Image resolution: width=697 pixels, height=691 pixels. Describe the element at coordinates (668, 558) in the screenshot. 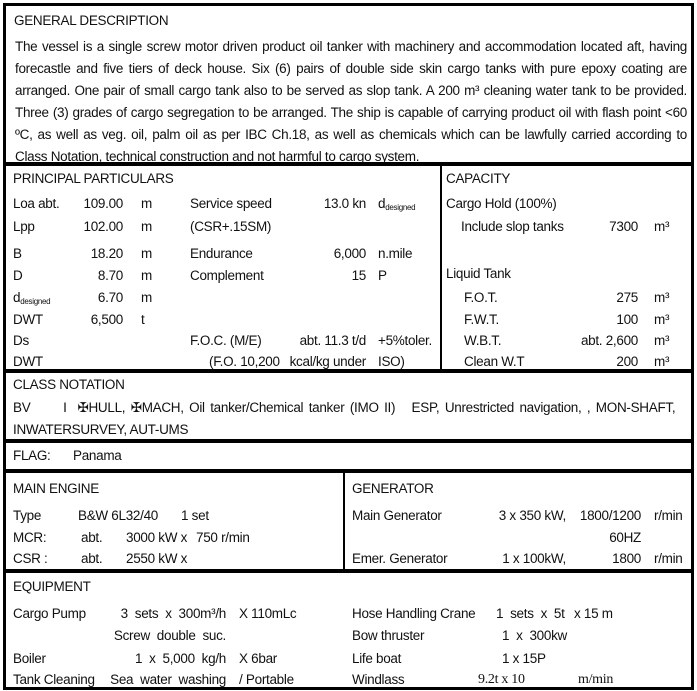

I see `emer-gen-unit: r/min` at that location.